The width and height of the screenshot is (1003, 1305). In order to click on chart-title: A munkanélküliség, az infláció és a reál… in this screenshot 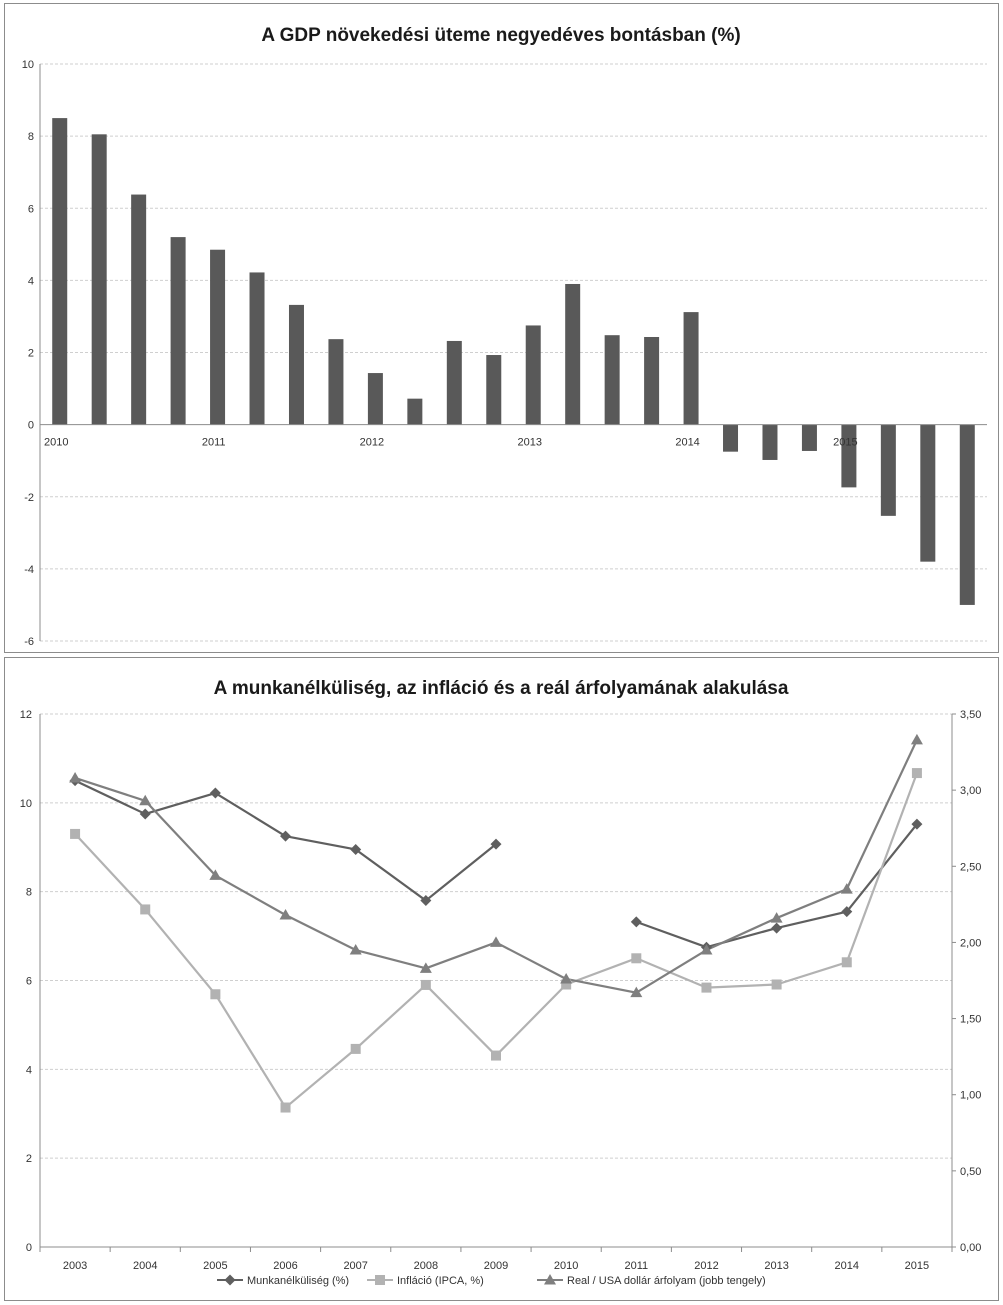, I will do `click(501, 688)`.